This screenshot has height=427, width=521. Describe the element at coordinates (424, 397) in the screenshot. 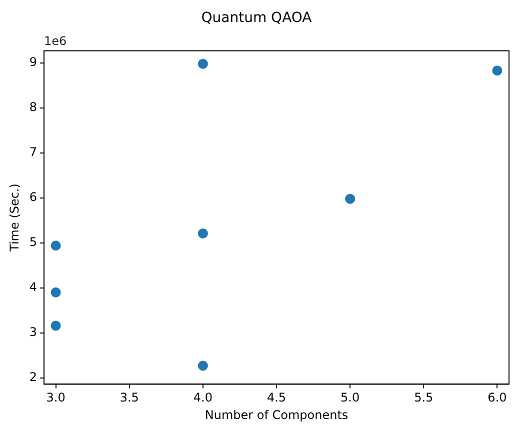

I see `x-tick-label: 5.5` at that location.